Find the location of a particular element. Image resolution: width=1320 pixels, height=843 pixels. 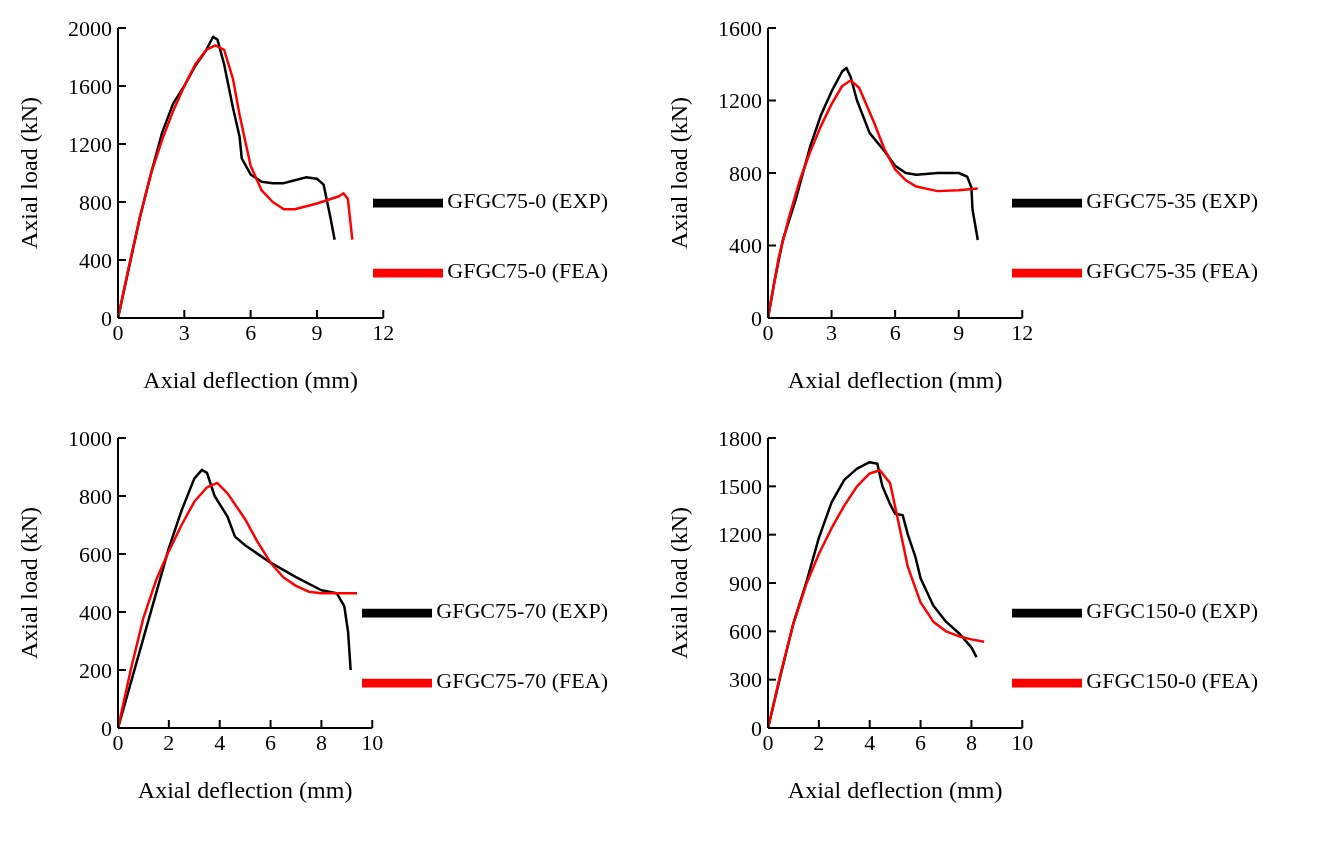

legend-label: GFGC75-35 (FEA) is located at coordinates (1172, 271).